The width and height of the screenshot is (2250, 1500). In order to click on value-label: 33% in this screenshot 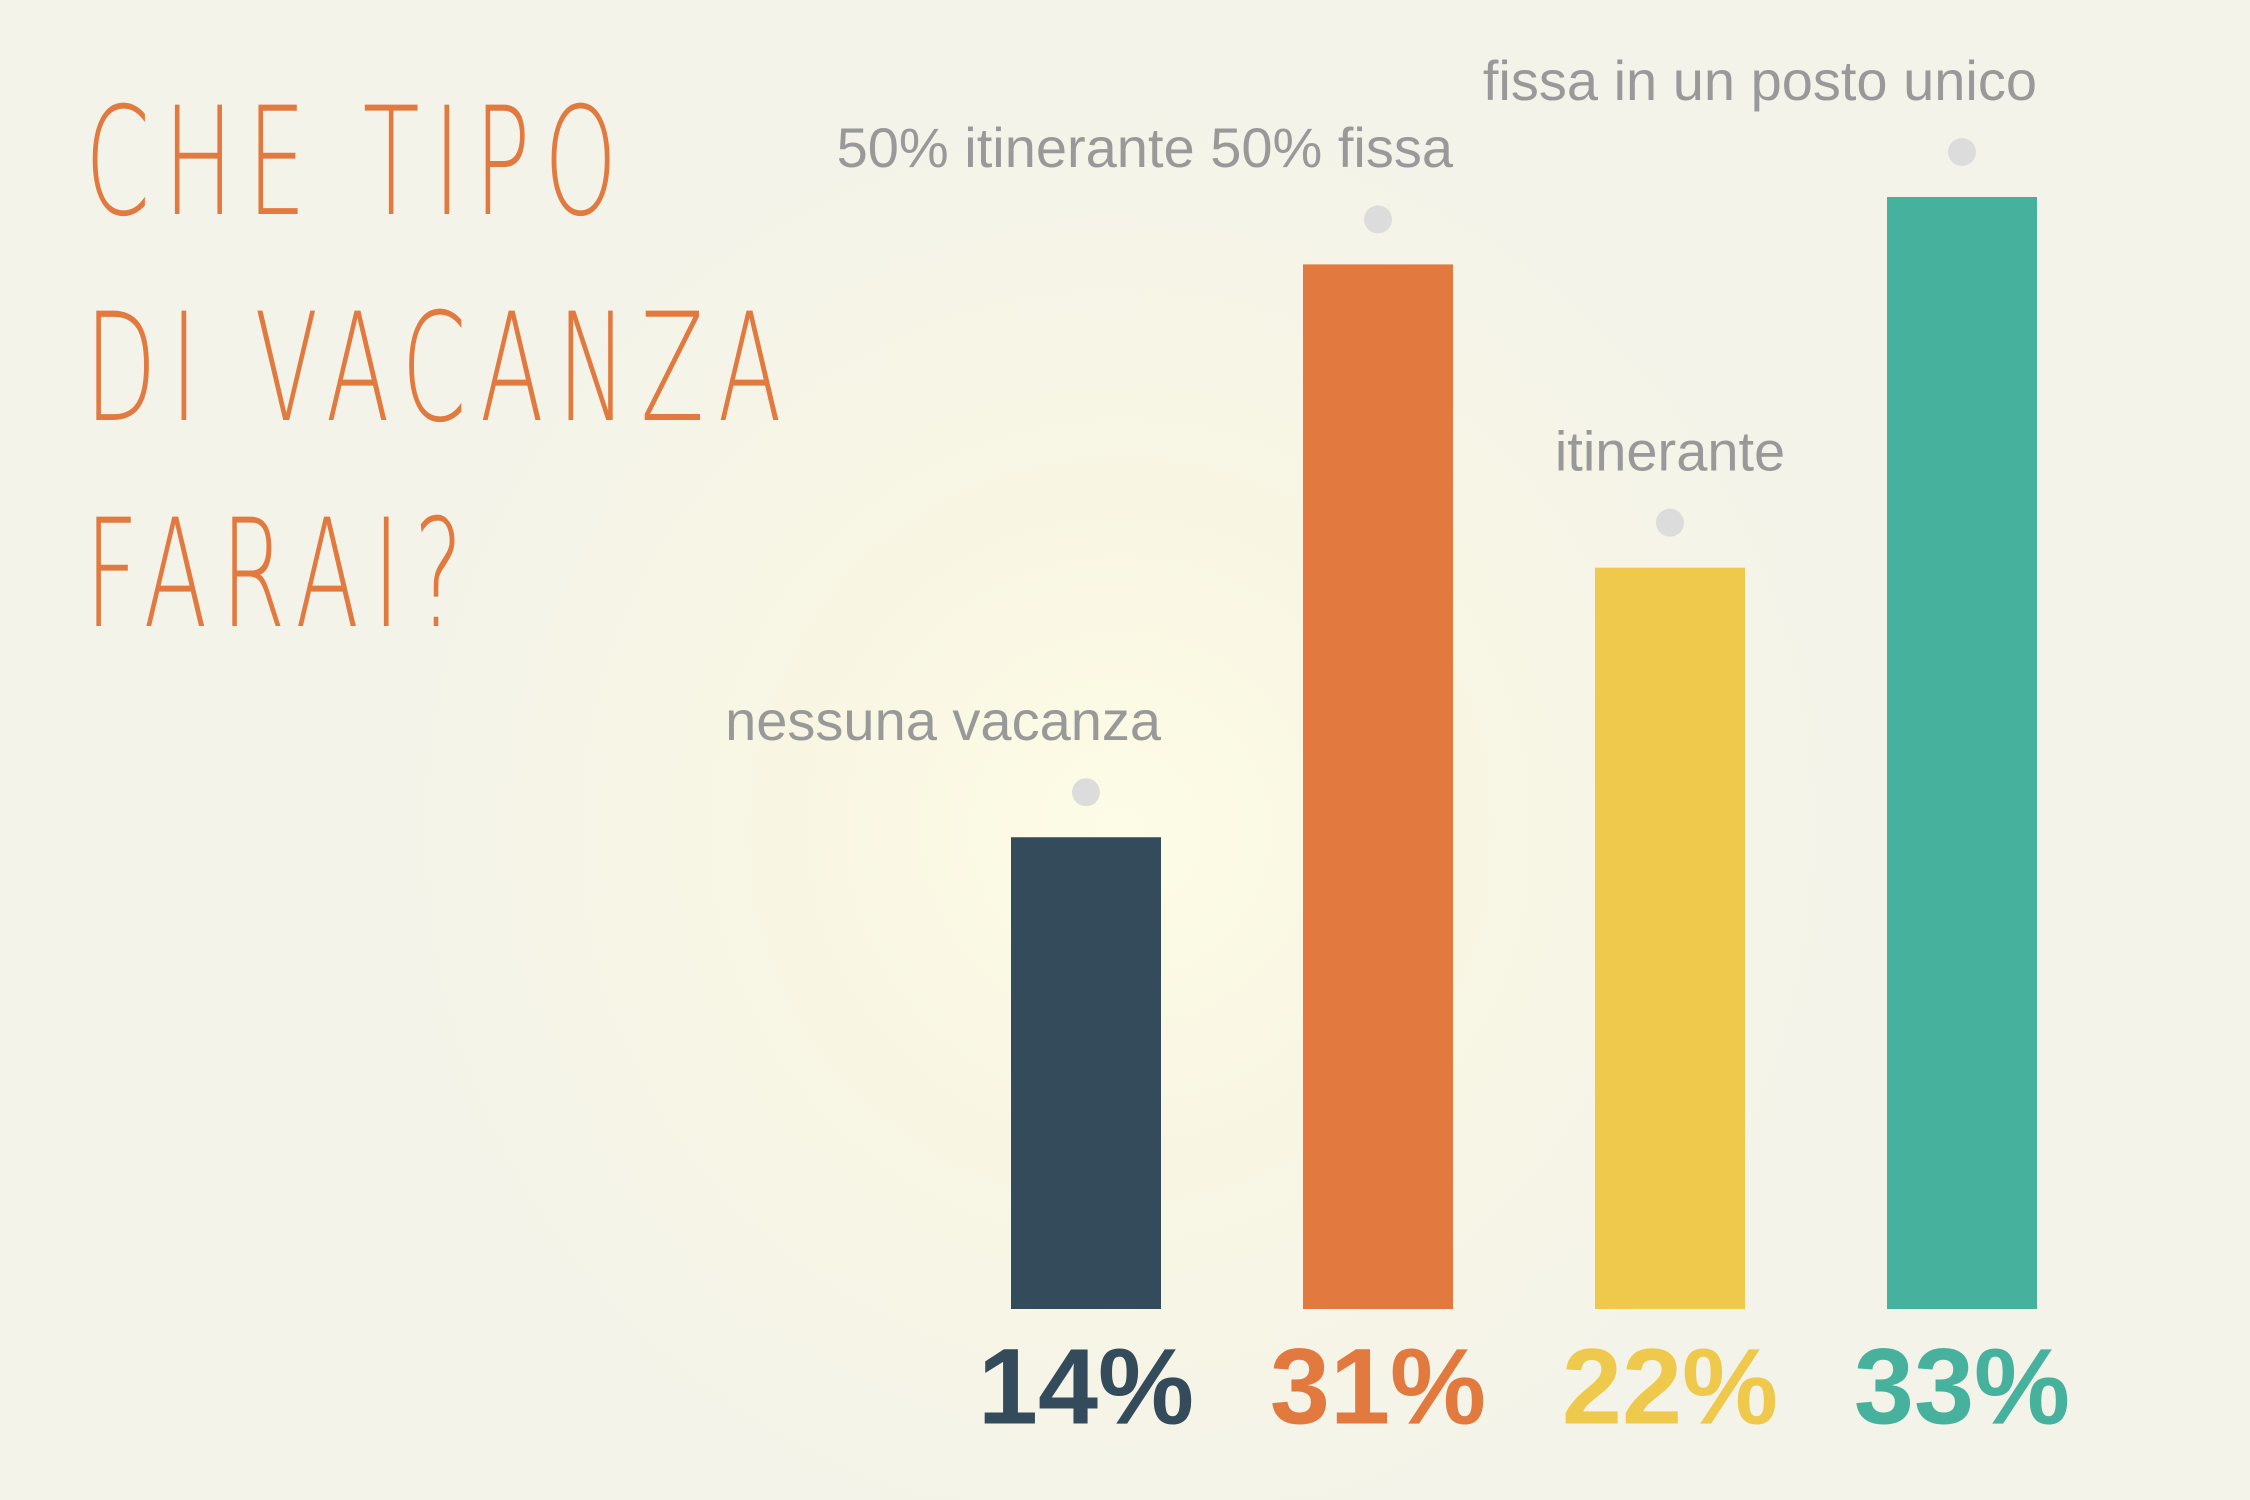, I will do `click(1962, 1386)`.